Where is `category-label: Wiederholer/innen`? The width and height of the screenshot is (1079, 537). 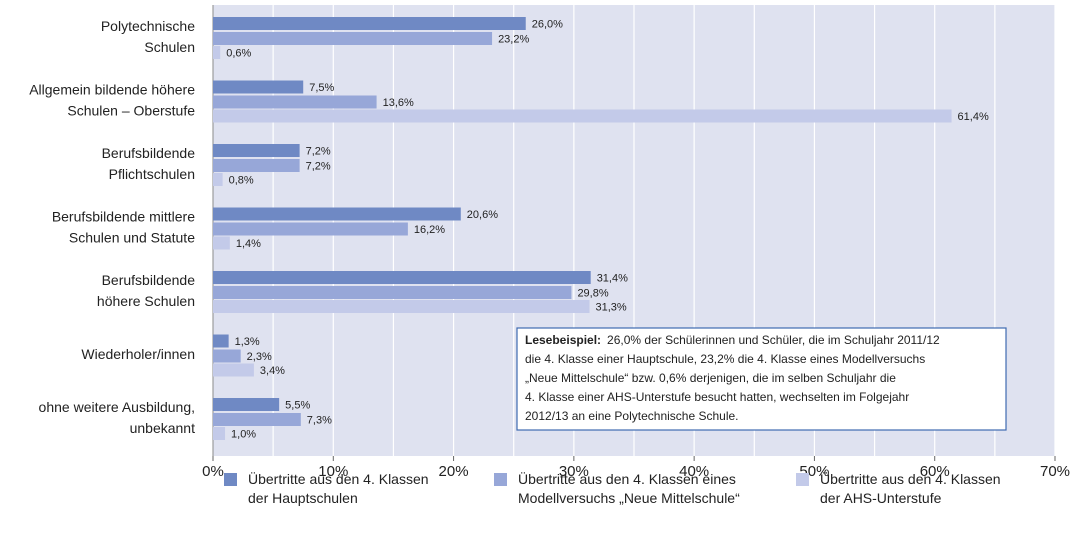 category-label: Wiederholer/innen is located at coordinates (138, 354).